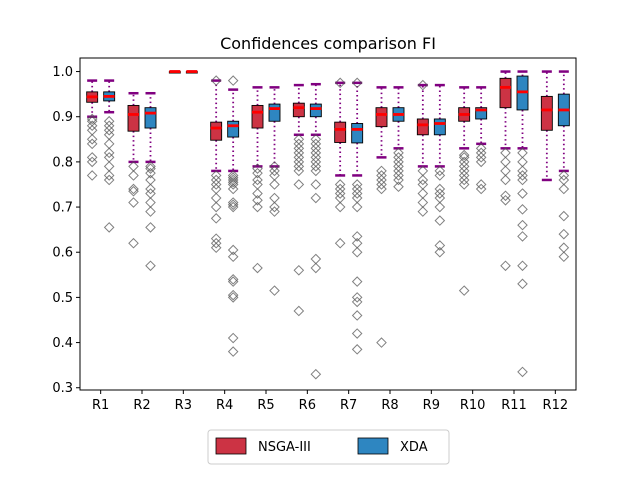 This screenshot has width=640, height=480. Describe the element at coordinates (62, 162) in the screenshot. I see `y-tick-label: 0.8` at that location.